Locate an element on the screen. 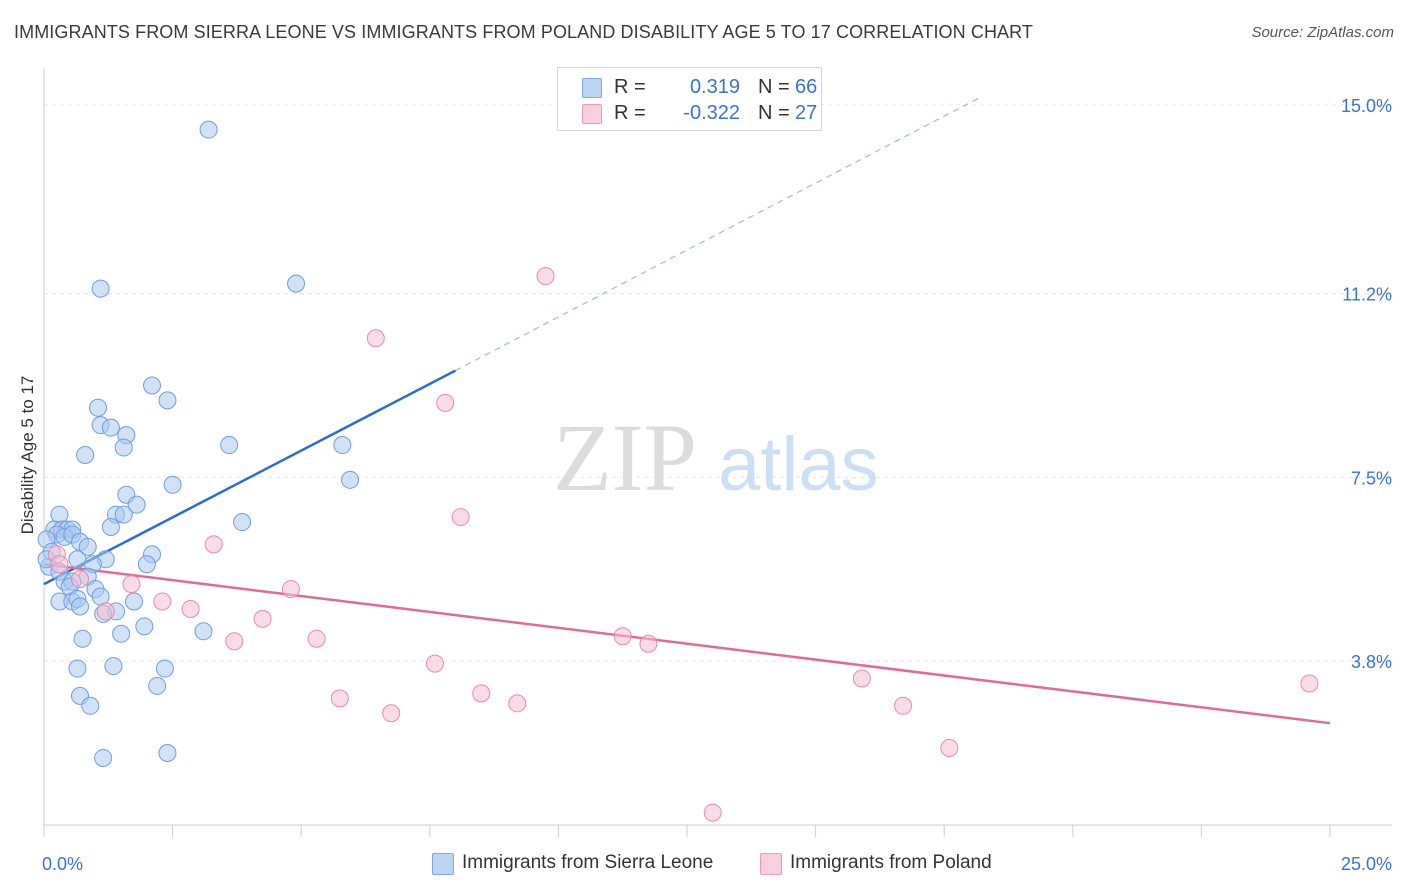 This screenshot has width=1406, height=892. correlation-legend: R = 0.319 N = 66 R = -0.322 N = 27 is located at coordinates (689, 99).